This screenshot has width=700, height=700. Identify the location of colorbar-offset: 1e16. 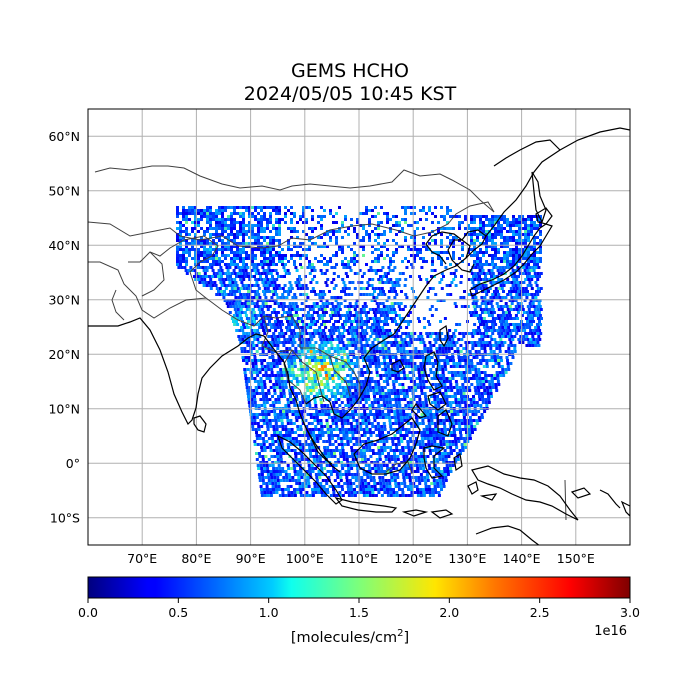
(610, 631).